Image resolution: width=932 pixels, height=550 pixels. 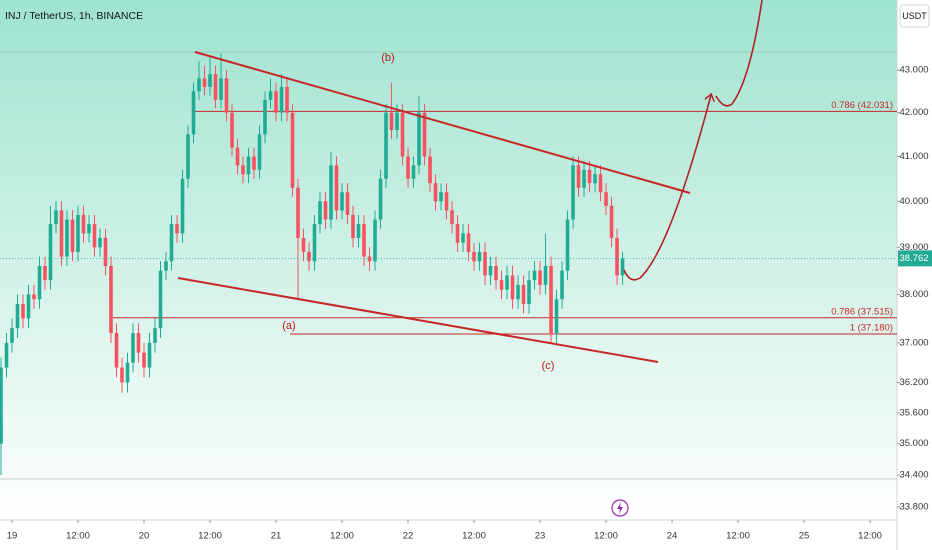 What do you see at coordinates (672, 536) in the screenshot?
I see `x-tick-label: 24` at bounding box center [672, 536].